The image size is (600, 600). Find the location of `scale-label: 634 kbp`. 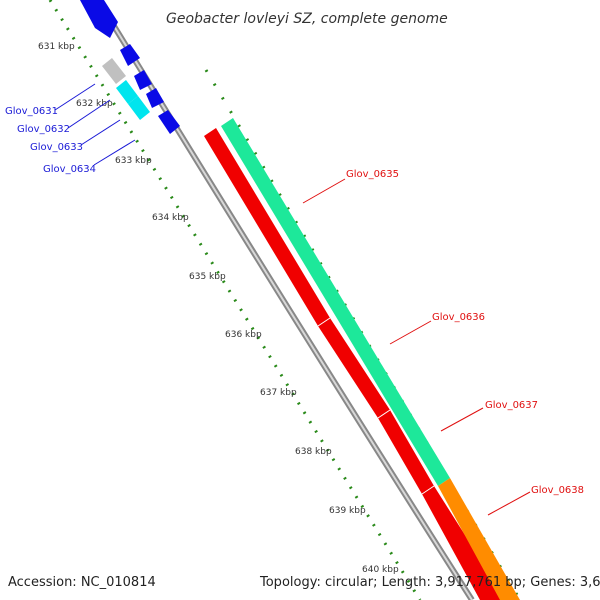

scale-label: 634 kbp is located at coordinates (170, 218).